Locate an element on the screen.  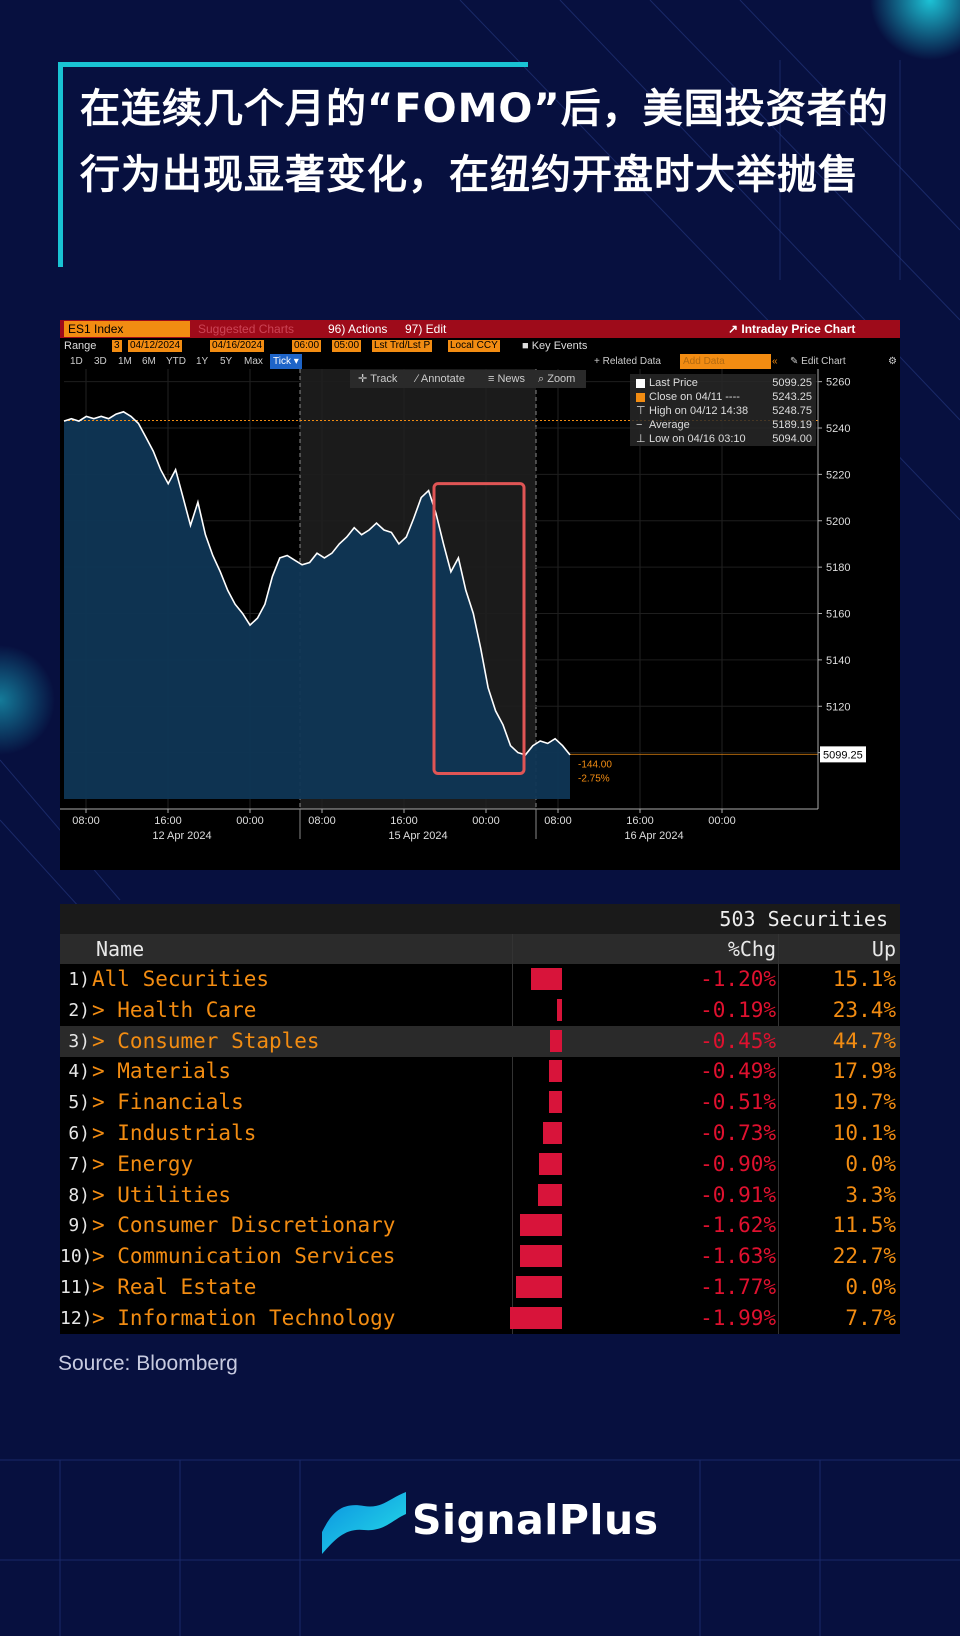
table-row: 1) All Securities -1.20% 15.1% is located at coordinates (480, 979).